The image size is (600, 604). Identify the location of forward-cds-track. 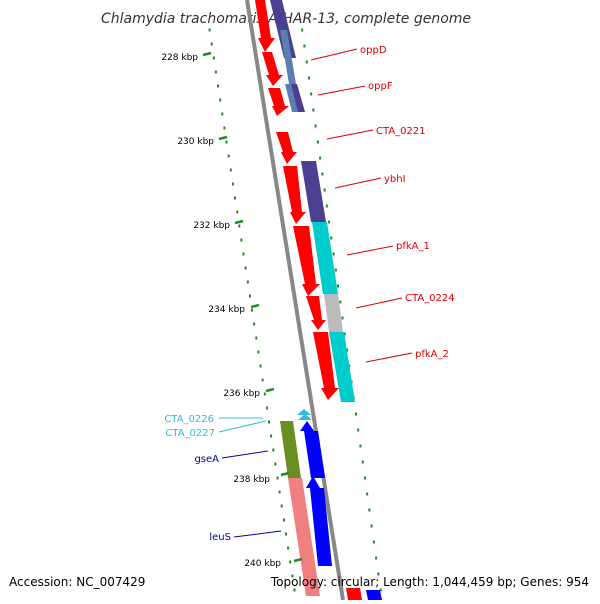
(297, 200).